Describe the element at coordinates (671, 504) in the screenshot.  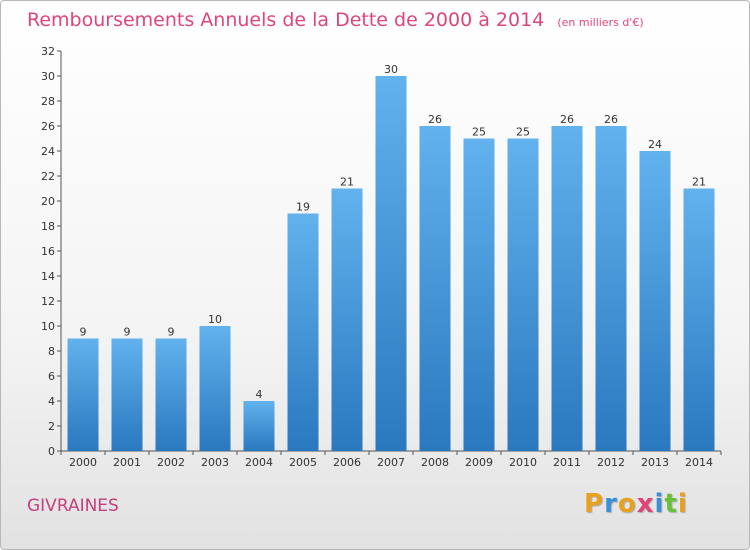
I see `logo-letter: t` at that location.